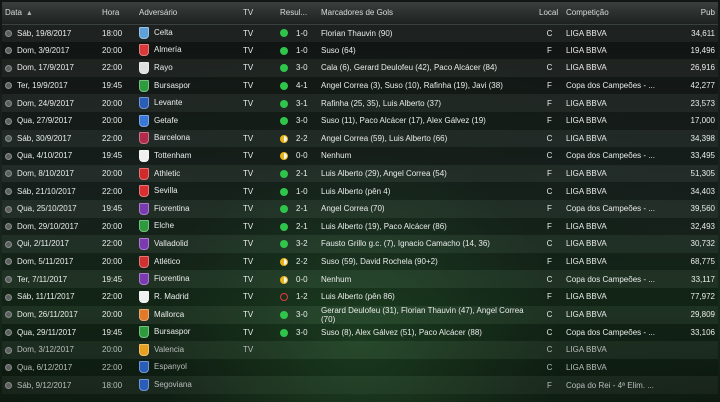  What do you see at coordinates (171, 296) in the screenshot?
I see `fixture-opponent: R. Madrid` at bounding box center [171, 296].